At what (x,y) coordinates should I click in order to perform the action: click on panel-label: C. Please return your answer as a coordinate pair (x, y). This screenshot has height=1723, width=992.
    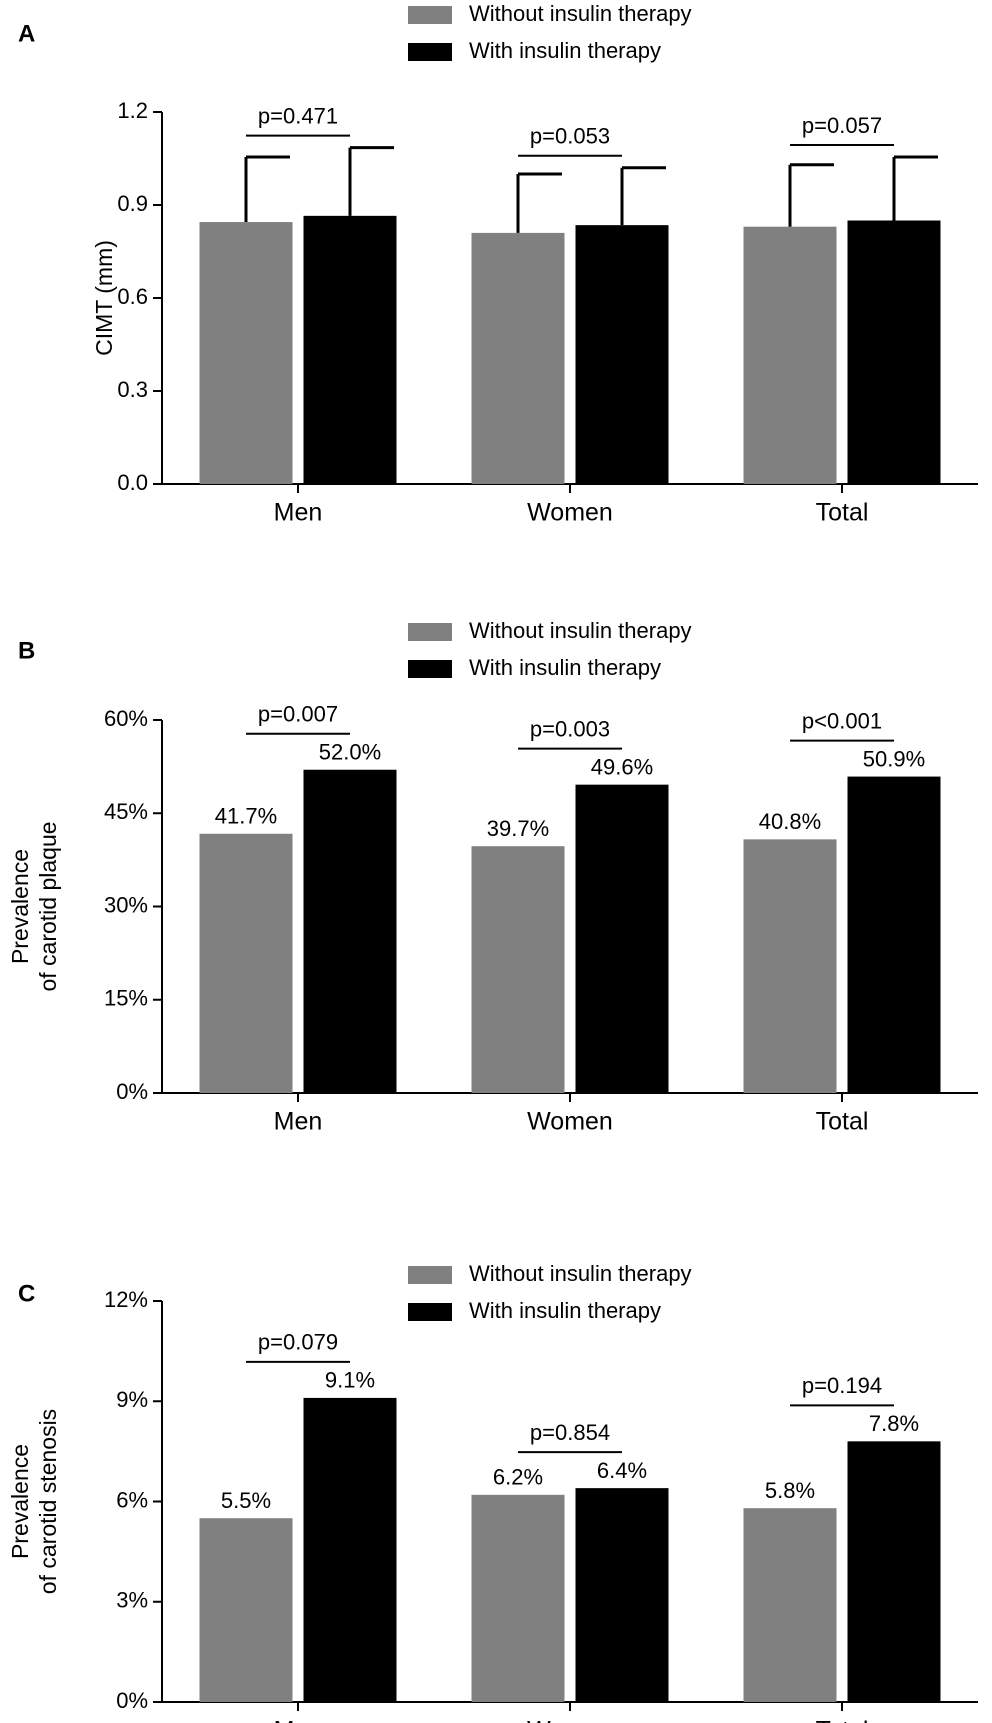
    Looking at the image, I should click on (26, 1293).